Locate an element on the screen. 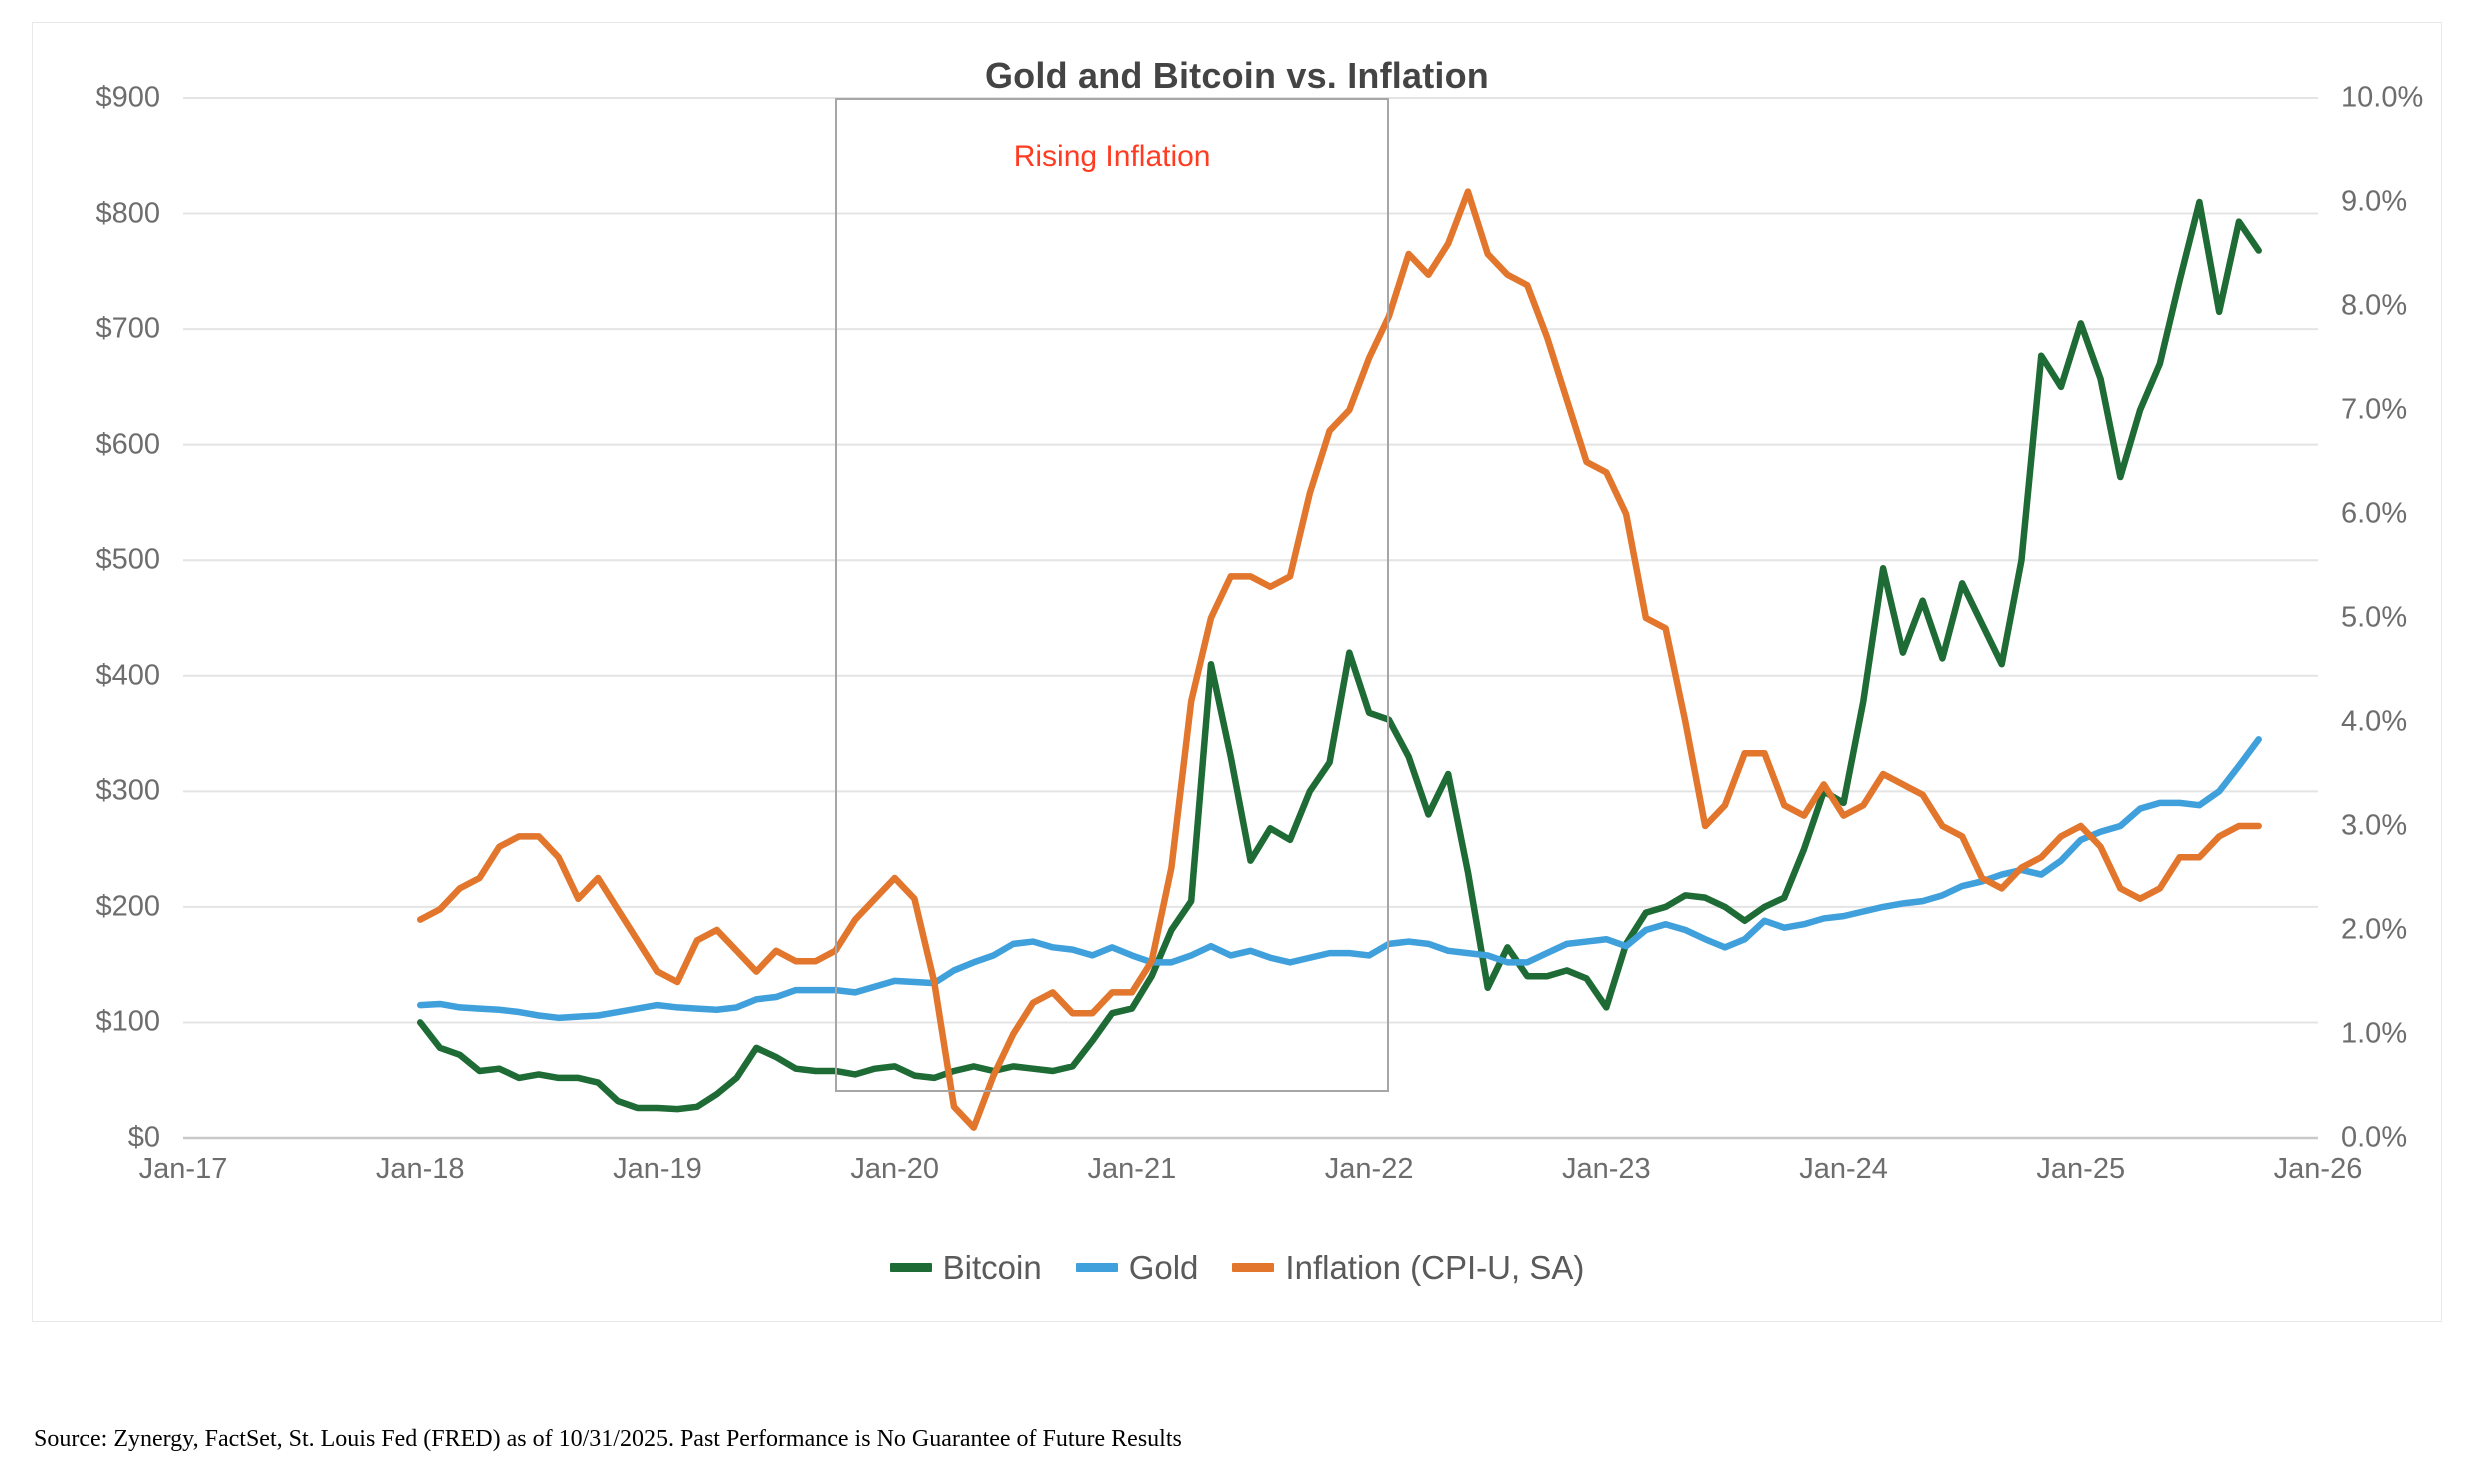 The width and height of the screenshot is (2474, 1478). left-axis-tick: $800 is located at coordinates (127, 213).